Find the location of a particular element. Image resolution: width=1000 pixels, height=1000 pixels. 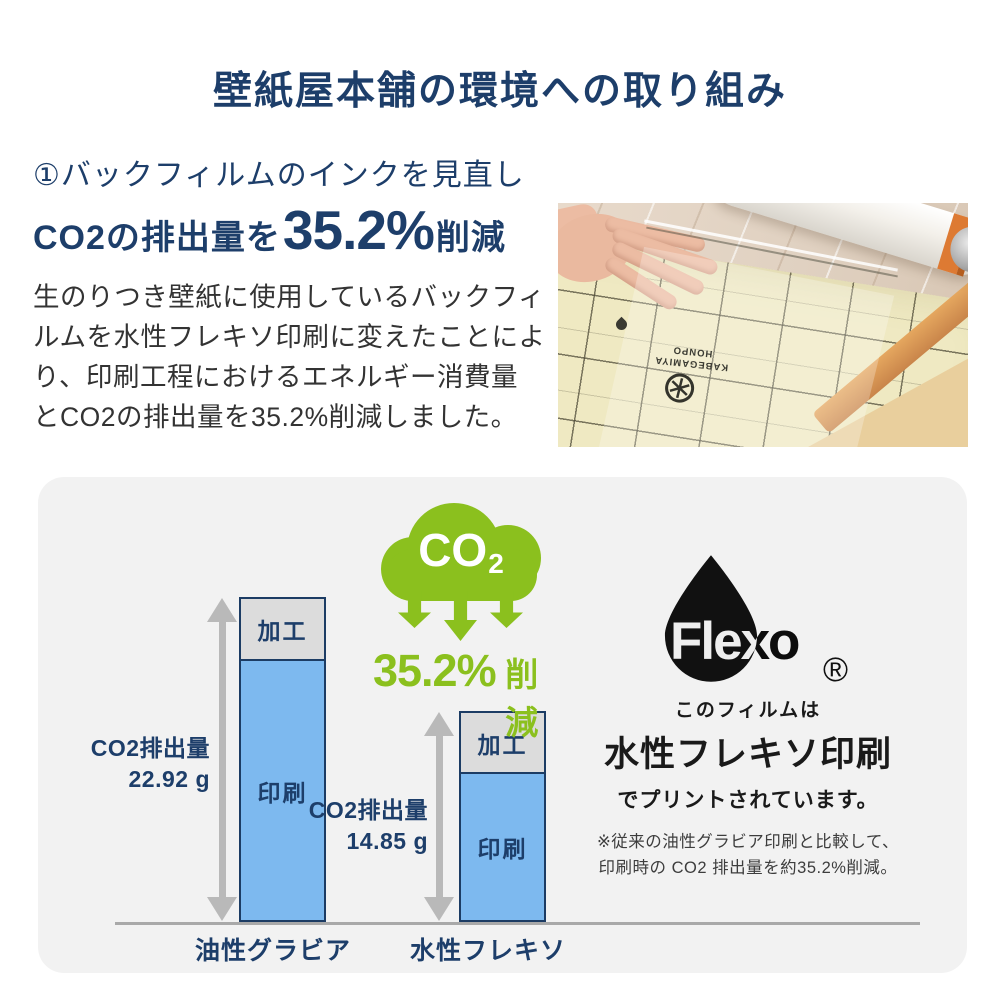

total-value: 14.85 g is located at coordinates (387, 841).